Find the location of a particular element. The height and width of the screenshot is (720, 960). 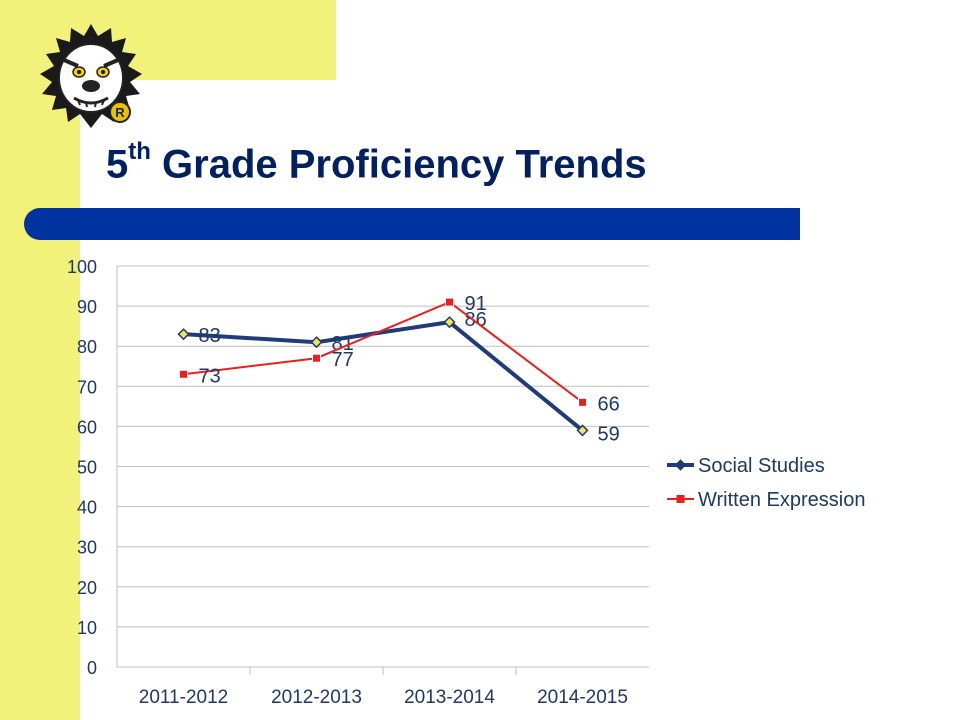

page-title: 5th Grade Proficiency Trends is located at coordinates (376, 162).